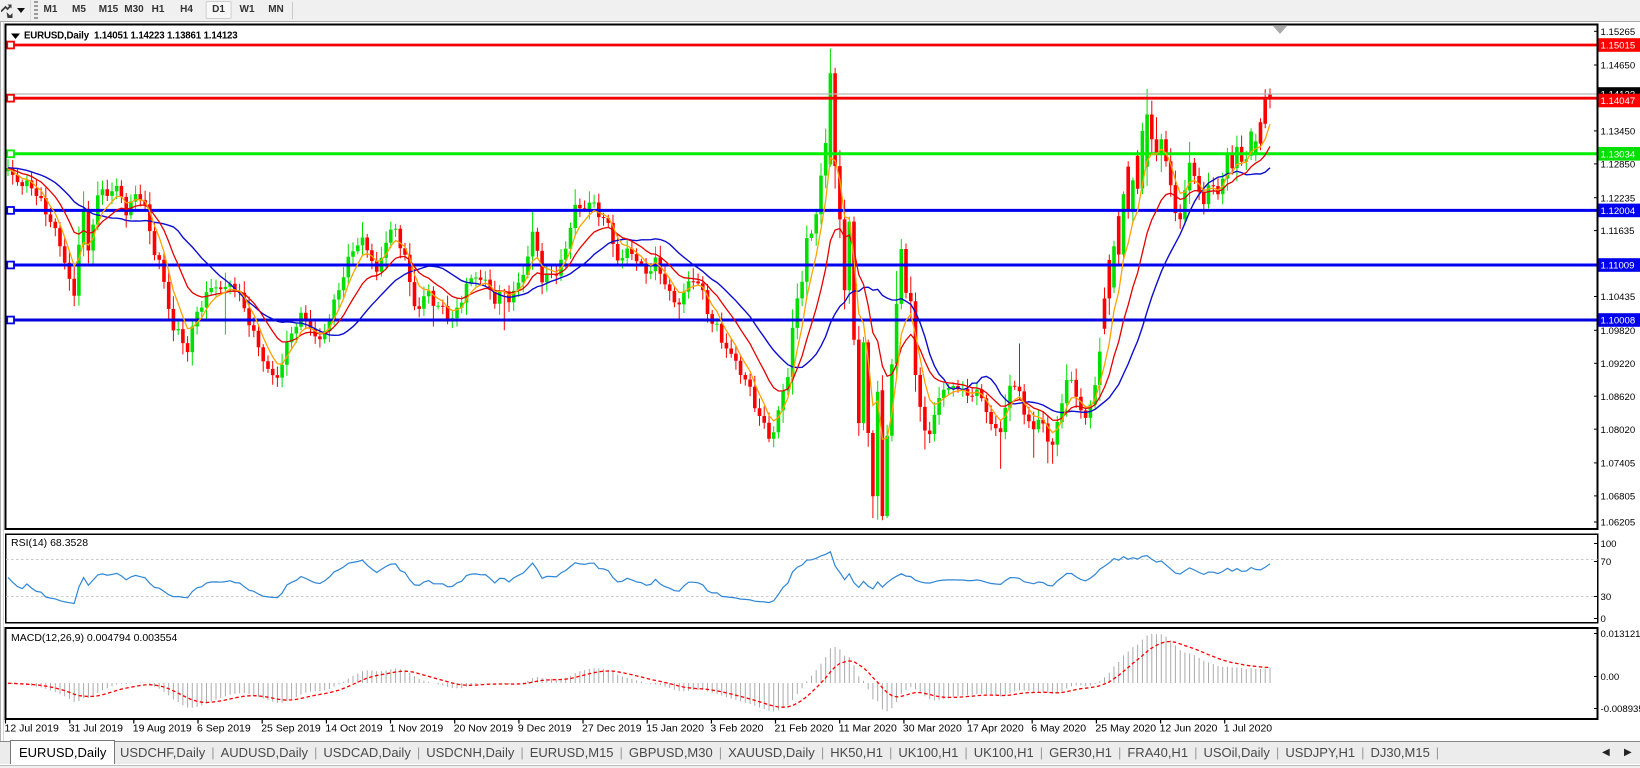  Describe the element at coordinates (612, 729) in the screenshot. I see `svg-text: 27 Dec 2019` at that location.